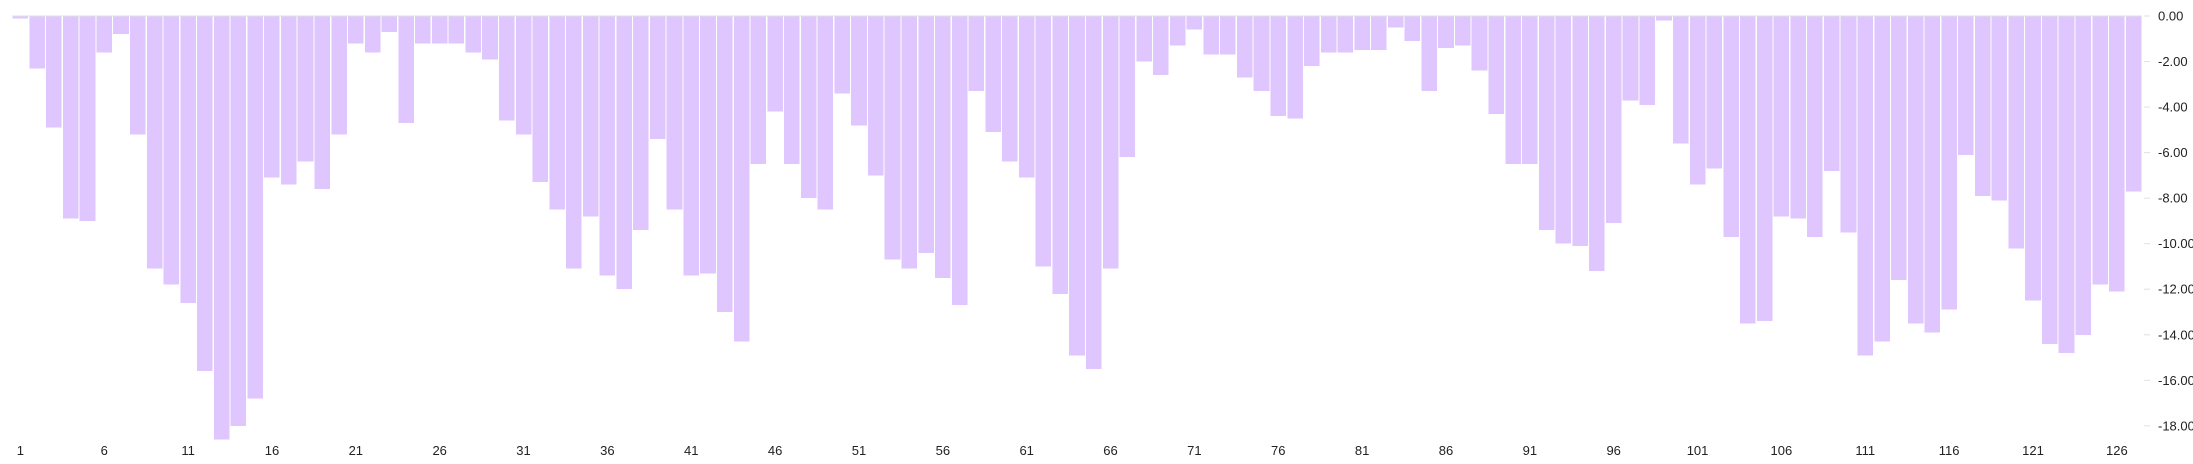  I want to click on x-tick-label: 41, so click(691, 450).